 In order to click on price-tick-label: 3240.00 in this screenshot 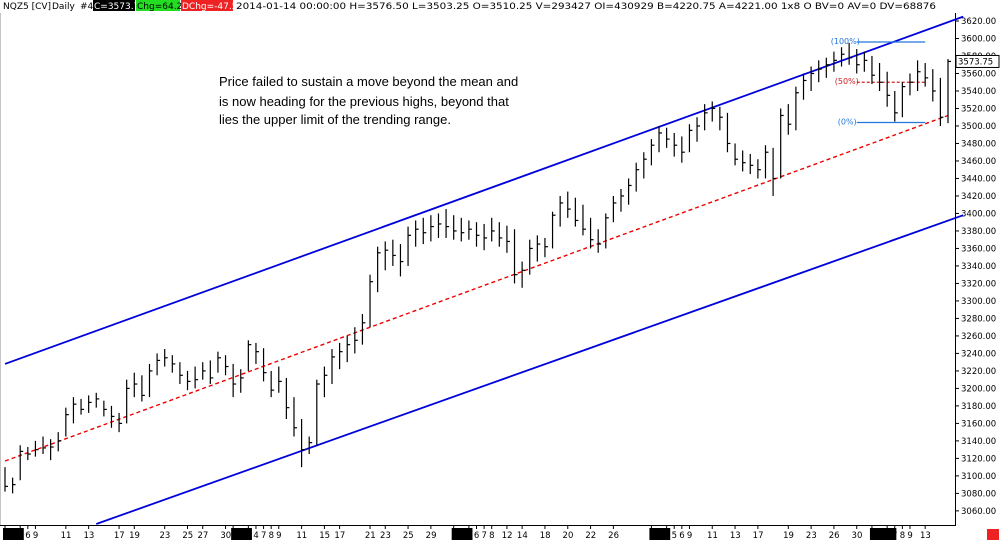, I will do `click(978, 354)`.